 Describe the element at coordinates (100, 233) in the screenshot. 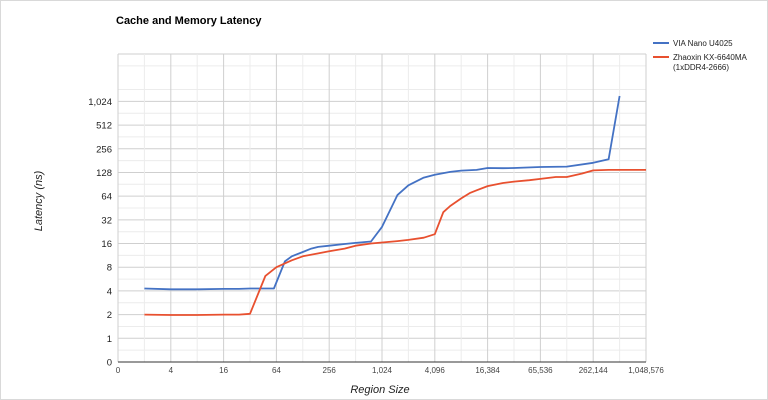

I see `y-tick-labels: 0 1 2 4 8 16 32 64 128 256 512 1,024` at that location.